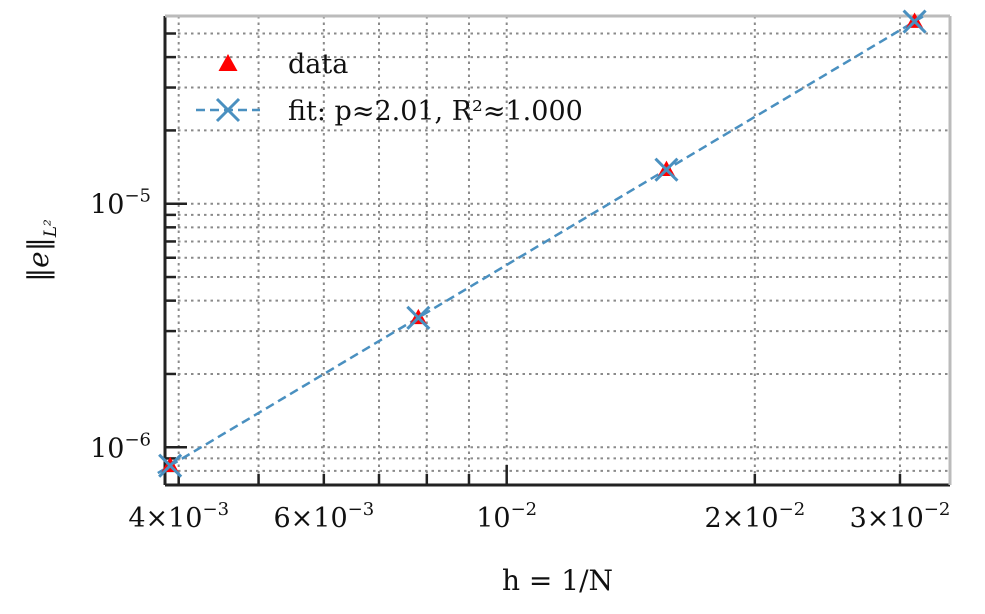 This screenshot has height=614, width=985. Describe the element at coordinates (323, 516) in the screenshot. I see `x-tick-label: 6×10⁻³` at that location.